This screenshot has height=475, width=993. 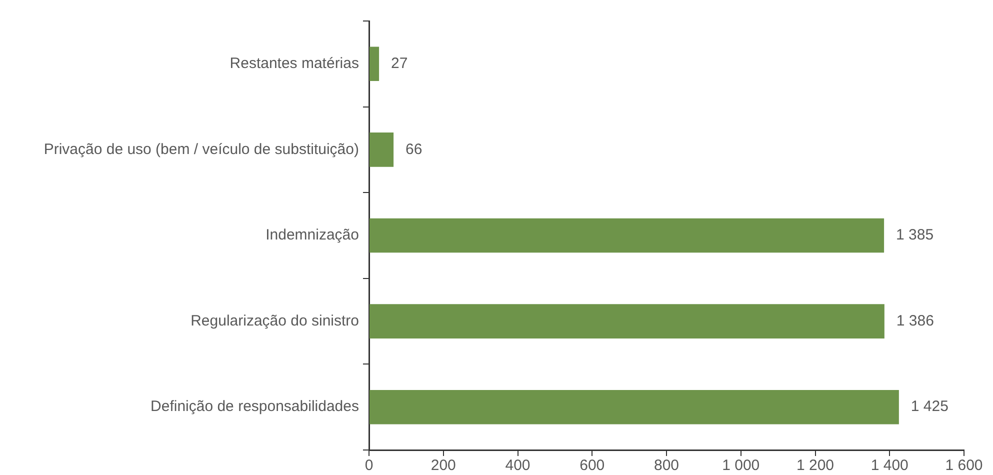 I want to click on y-tick-label: Privação de uso (bem / veículo de substituição), so click(x=201, y=149).